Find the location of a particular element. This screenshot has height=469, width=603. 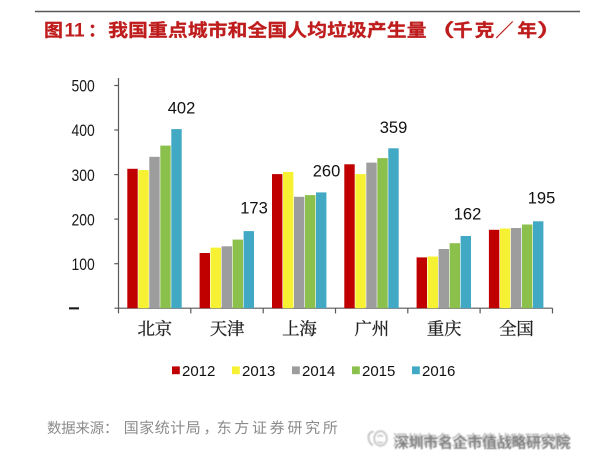

svg-text: 260 is located at coordinates (327, 171).